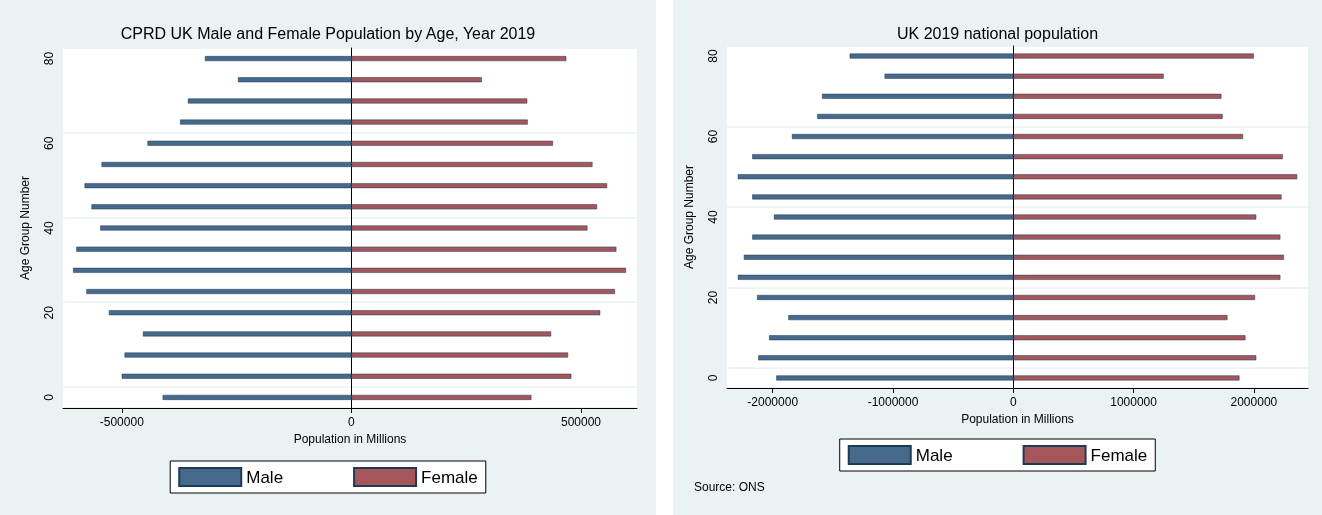 This screenshot has height=515, width=1322. Describe the element at coordinates (1254, 402) in the screenshot. I see `x-tick-label: 2000000` at that location.